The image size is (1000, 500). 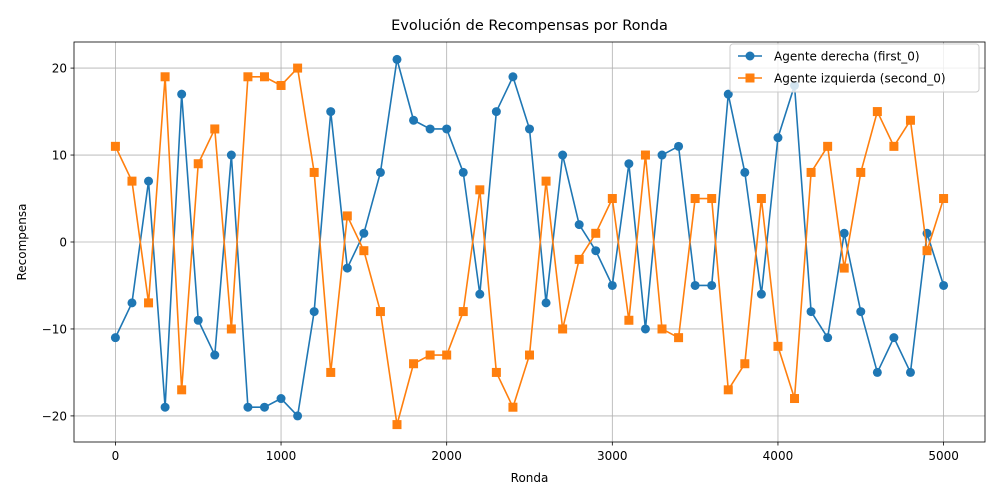 I want to click on legend-label: Agente derecha (first_0), so click(x=847, y=57).